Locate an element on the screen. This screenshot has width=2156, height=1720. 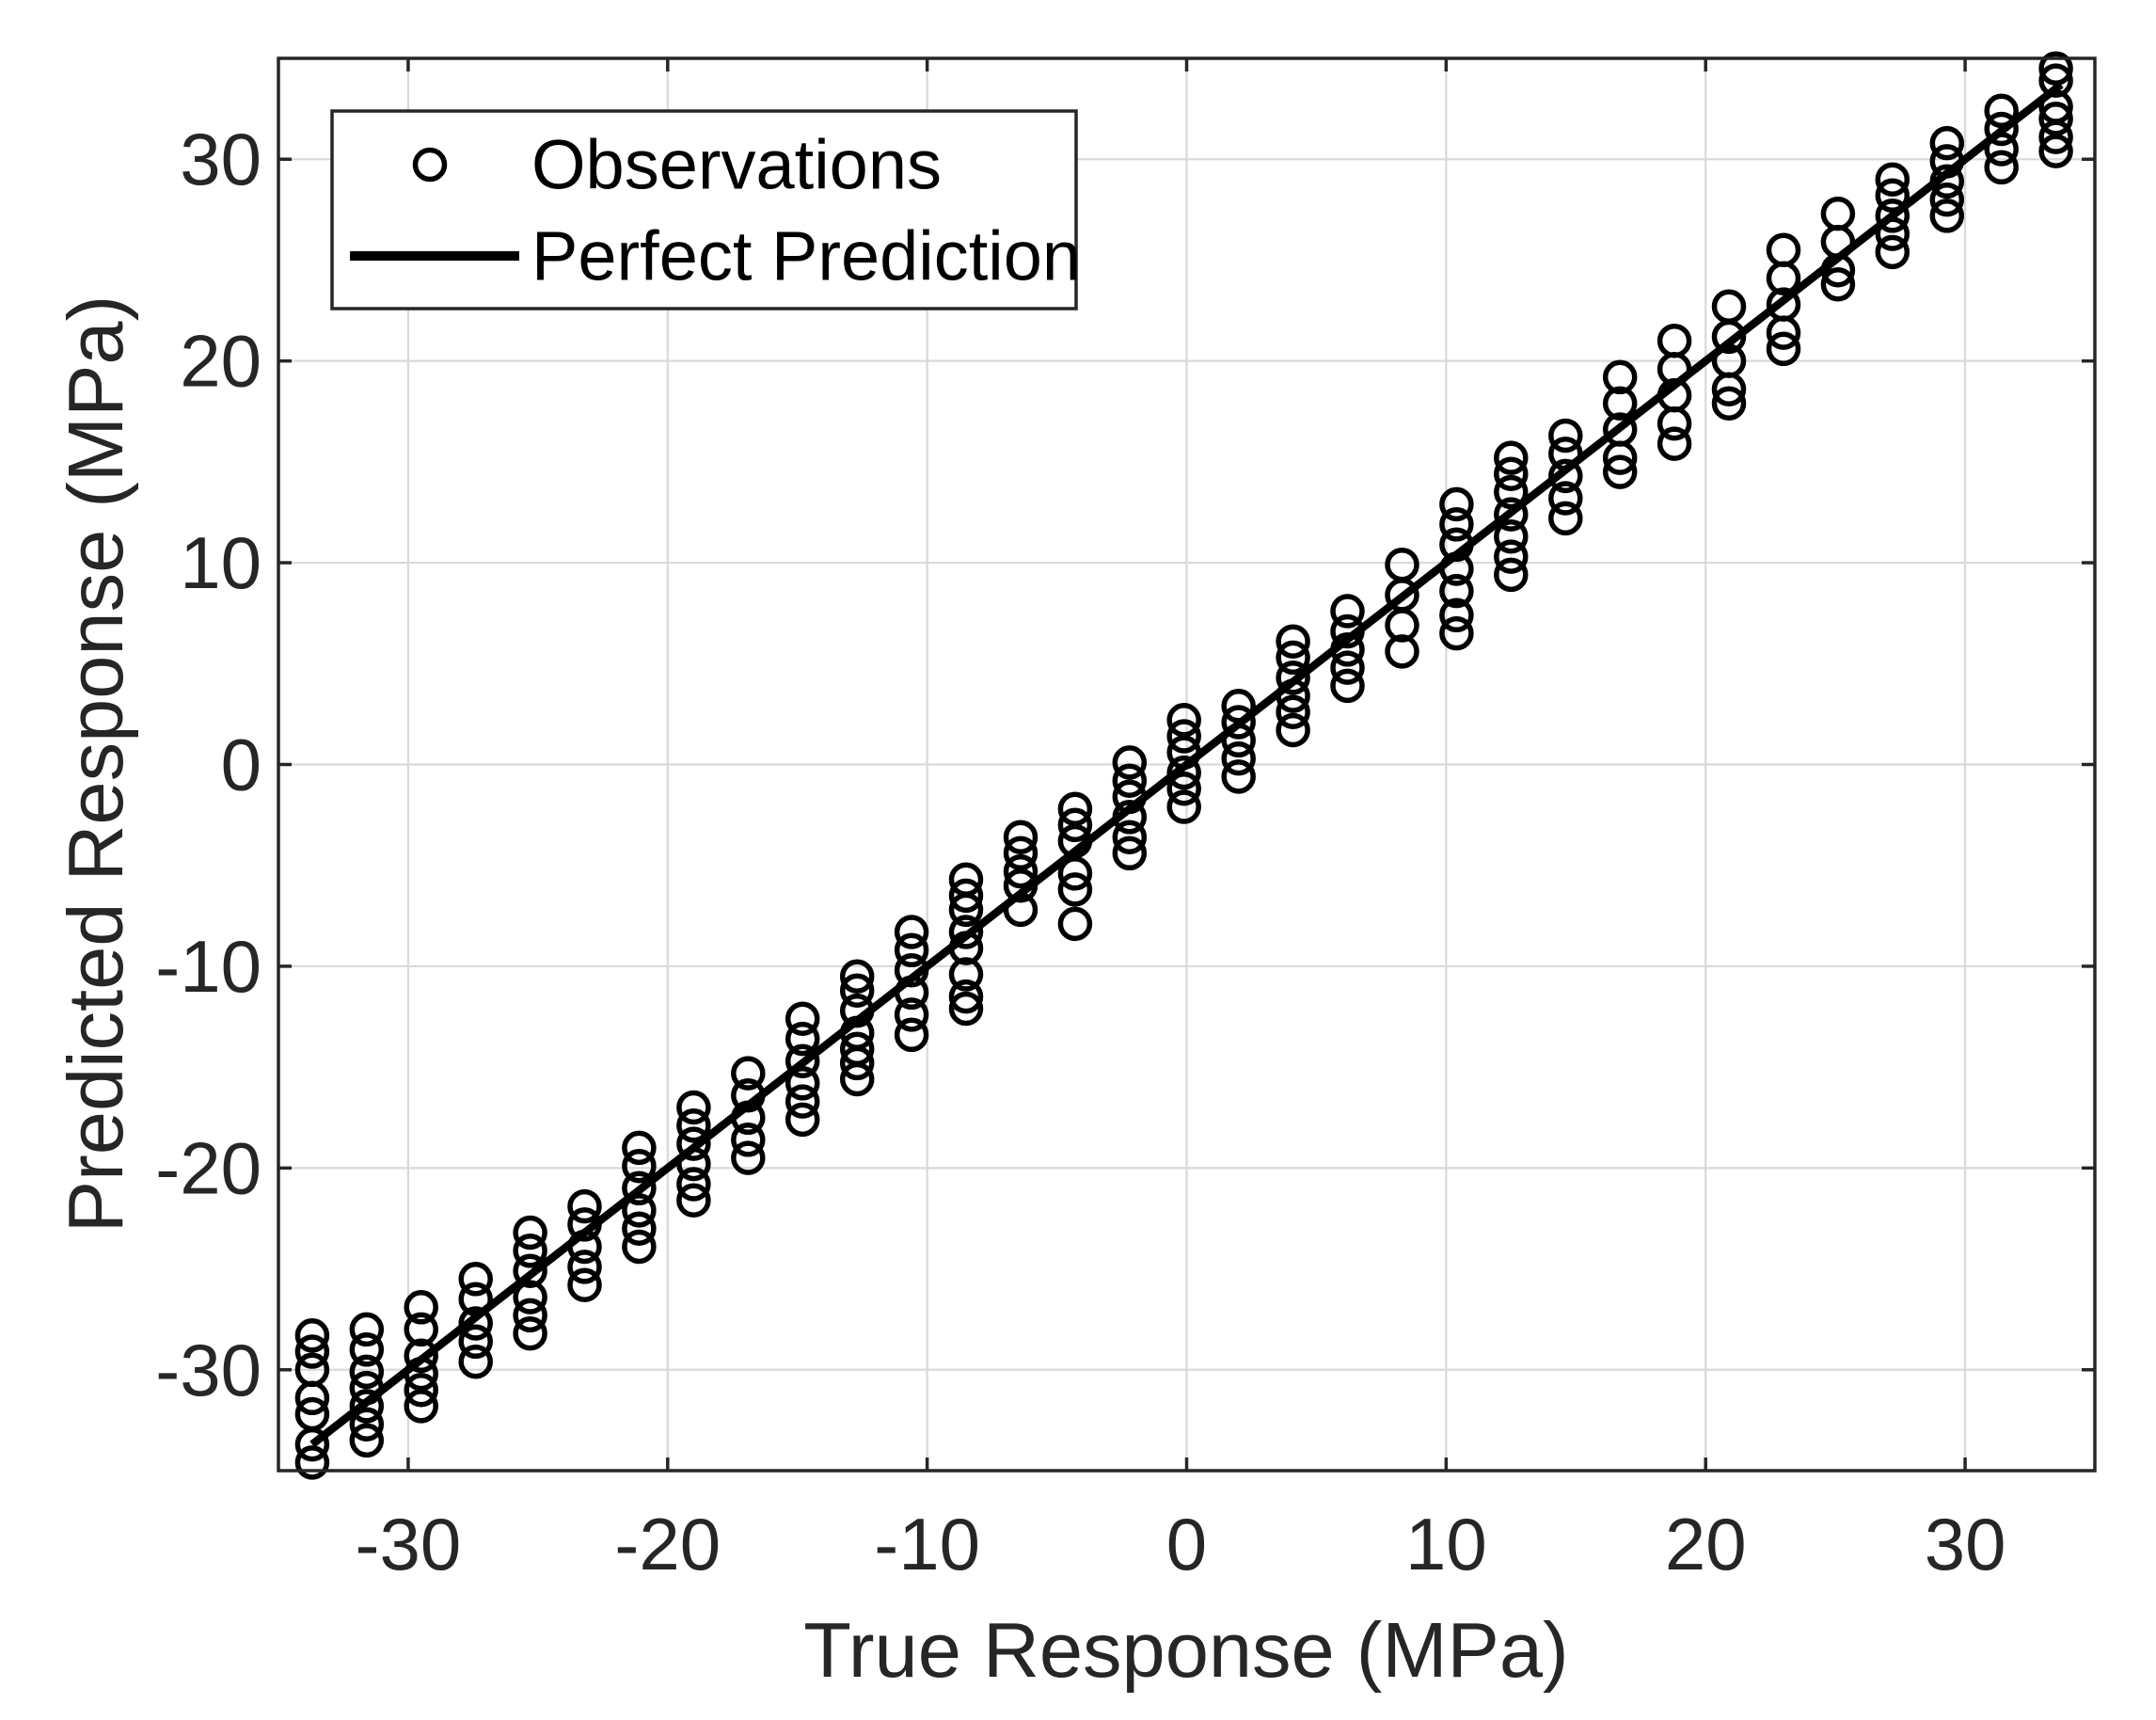
y-tick-label: 0 is located at coordinates (241, 765).